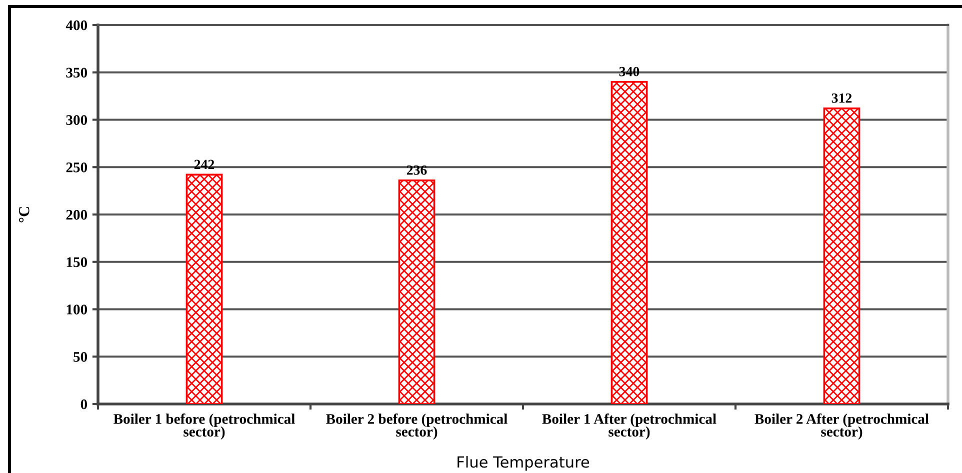 This screenshot has height=473, width=962. I want to click on y-tick-label: 150, so click(77, 262).